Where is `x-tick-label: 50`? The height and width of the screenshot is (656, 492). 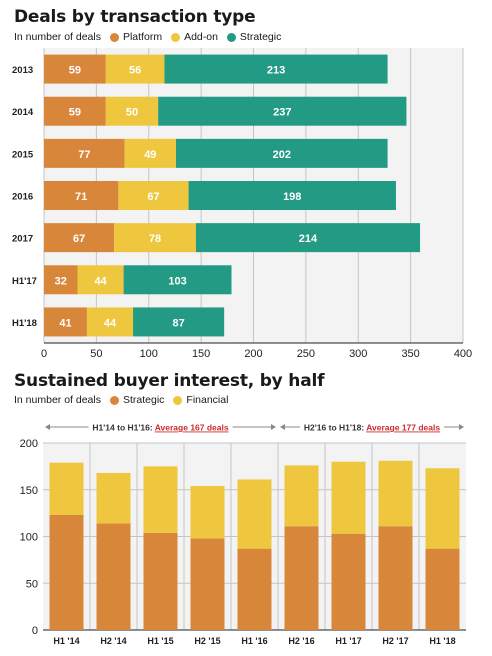 x-tick-label: 50 is located at coordinates (96, 354).